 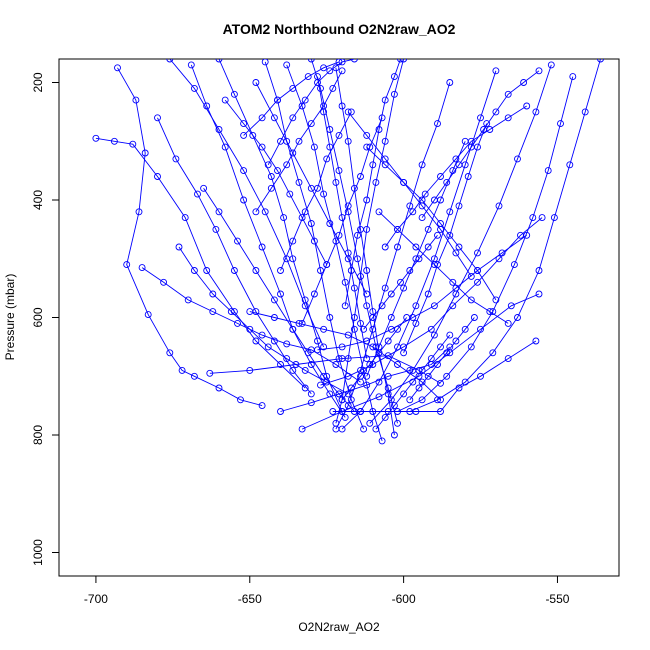 What do you see at coordinates (339, 29) in the screenshot?
I see `chart-title: ATOM2 Northbound O2N2raw_AO2` at bounding box center [339, 29].